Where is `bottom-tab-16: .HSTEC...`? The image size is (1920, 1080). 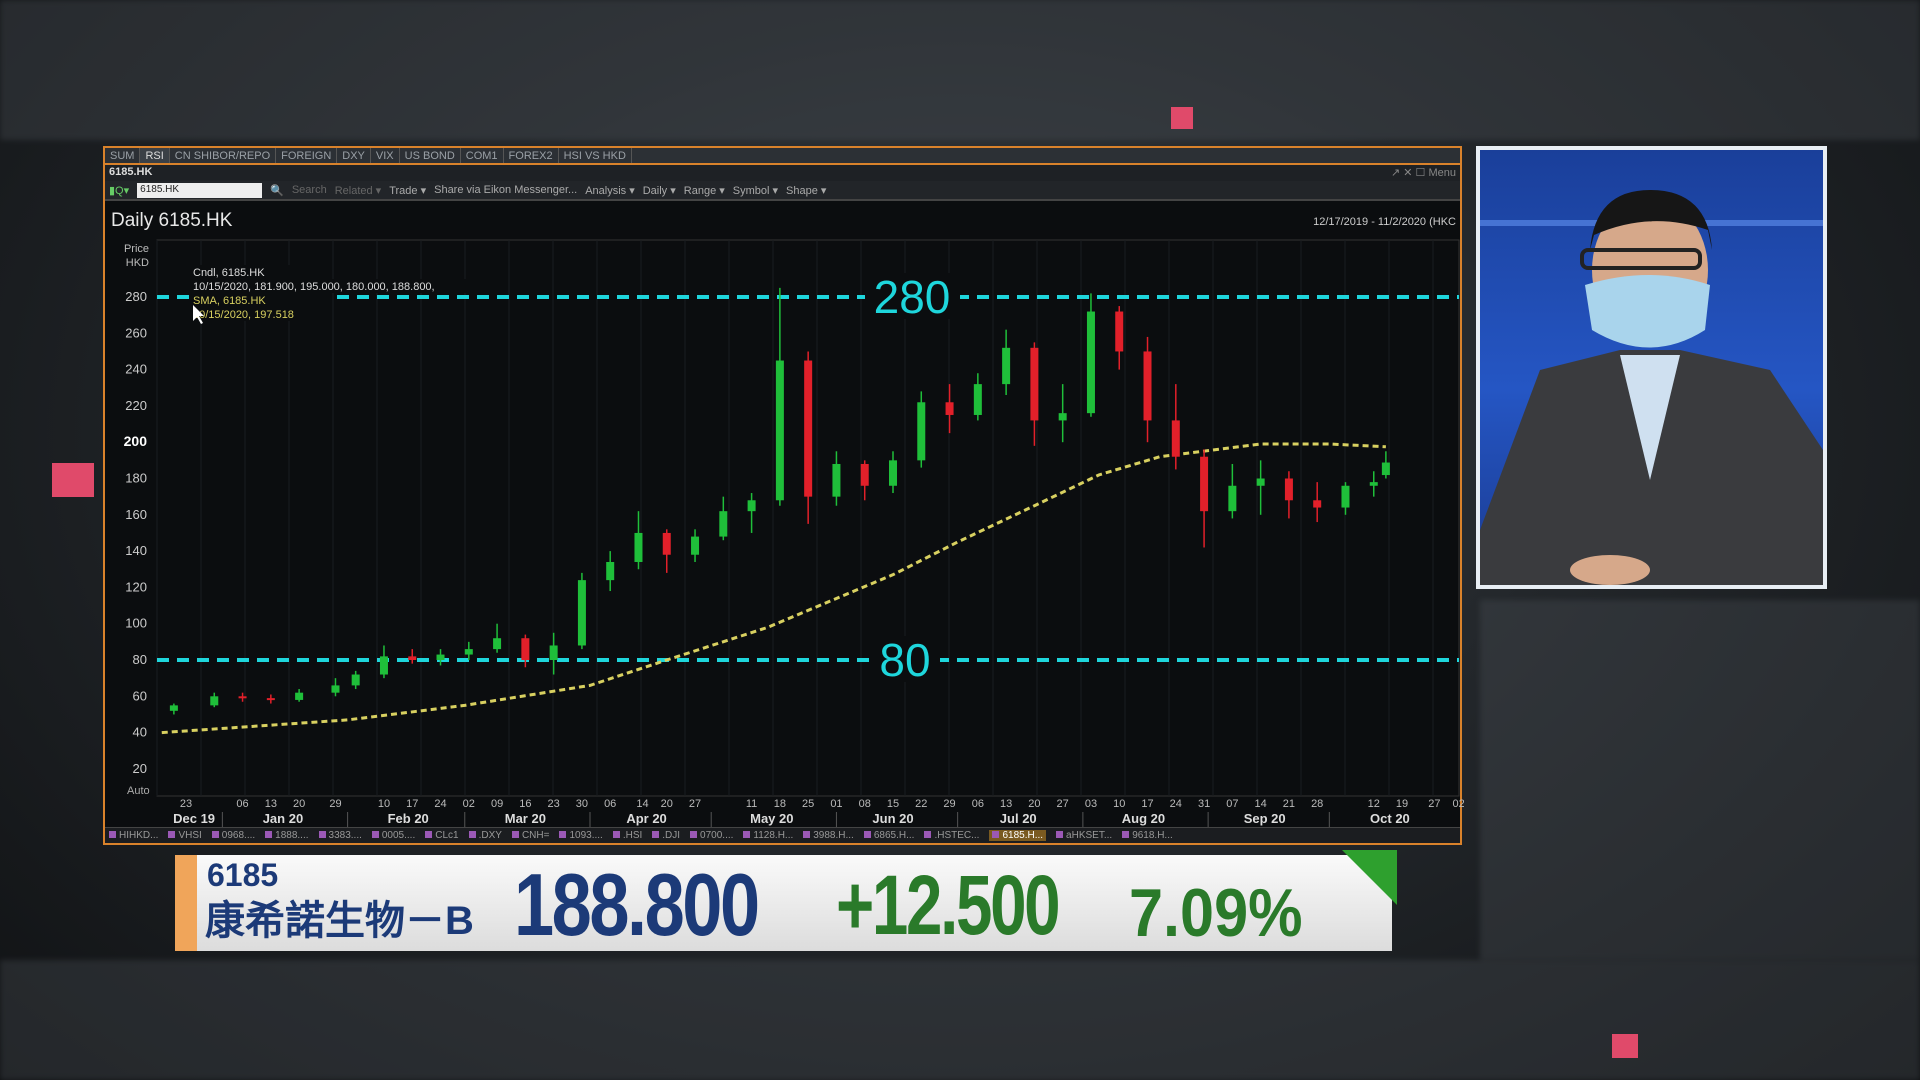 bottom-tab-16: .HSTEC... is located at coordinates (951, 835).